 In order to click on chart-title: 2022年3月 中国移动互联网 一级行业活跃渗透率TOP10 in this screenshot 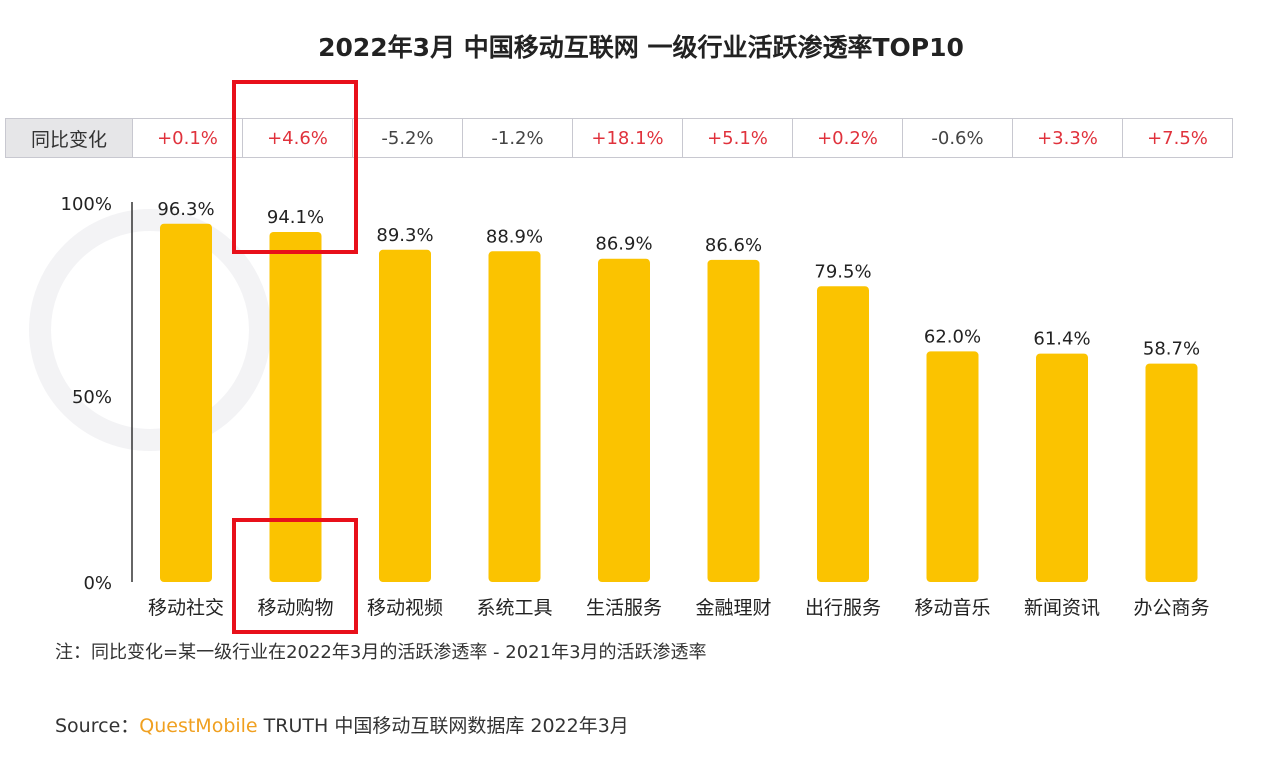, I will do `click(641, 47)`.